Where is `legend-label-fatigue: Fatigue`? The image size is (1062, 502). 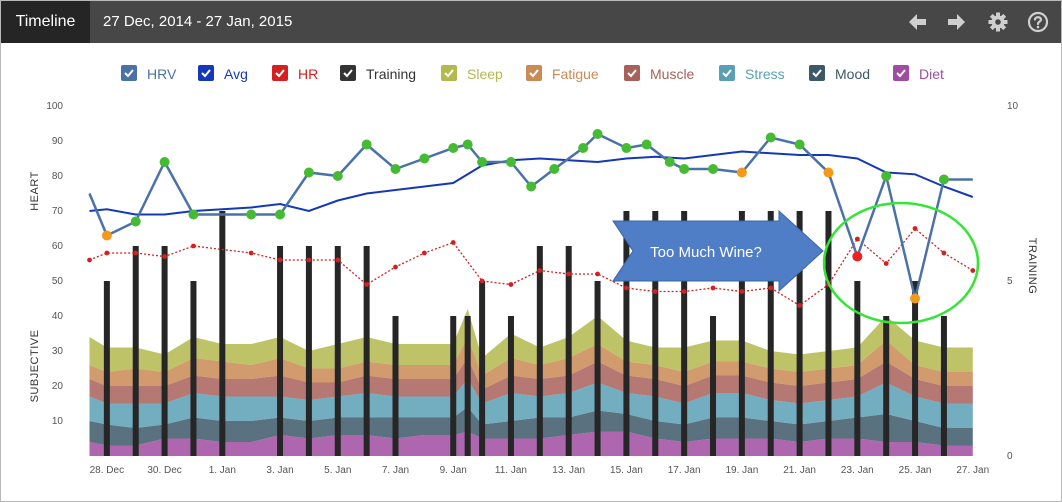 legend-label-fatigue: Fatigue is located at coordinates (575, 74).